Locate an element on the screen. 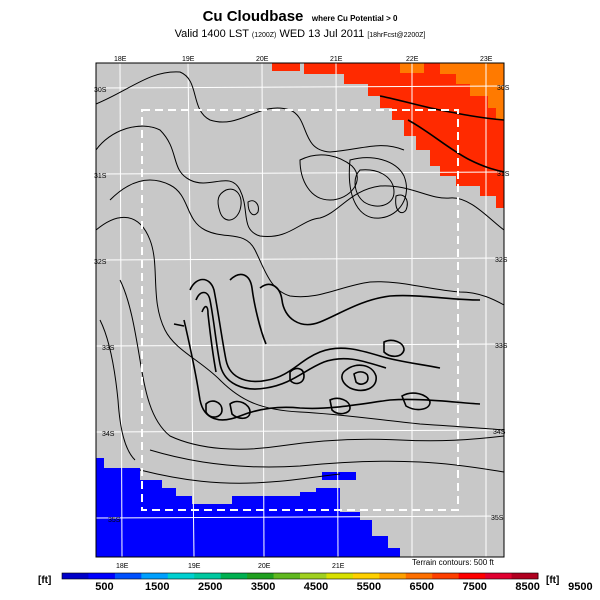 The image size is (600, 600). valid-run: [18hrFcst@2200Z] is located at coordinates (396, 35).